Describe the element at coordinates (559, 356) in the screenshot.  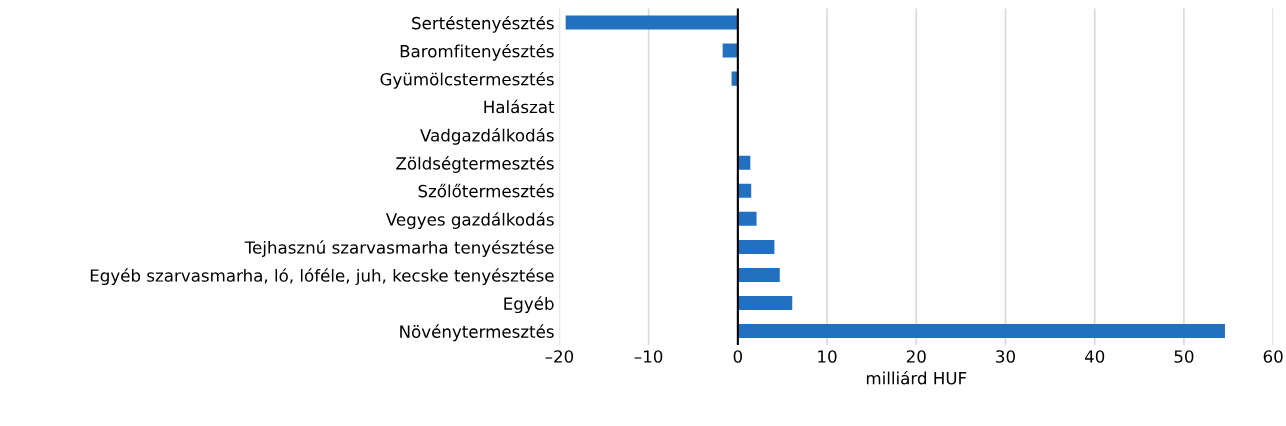
I see `x-tick-label: –20` at that location.